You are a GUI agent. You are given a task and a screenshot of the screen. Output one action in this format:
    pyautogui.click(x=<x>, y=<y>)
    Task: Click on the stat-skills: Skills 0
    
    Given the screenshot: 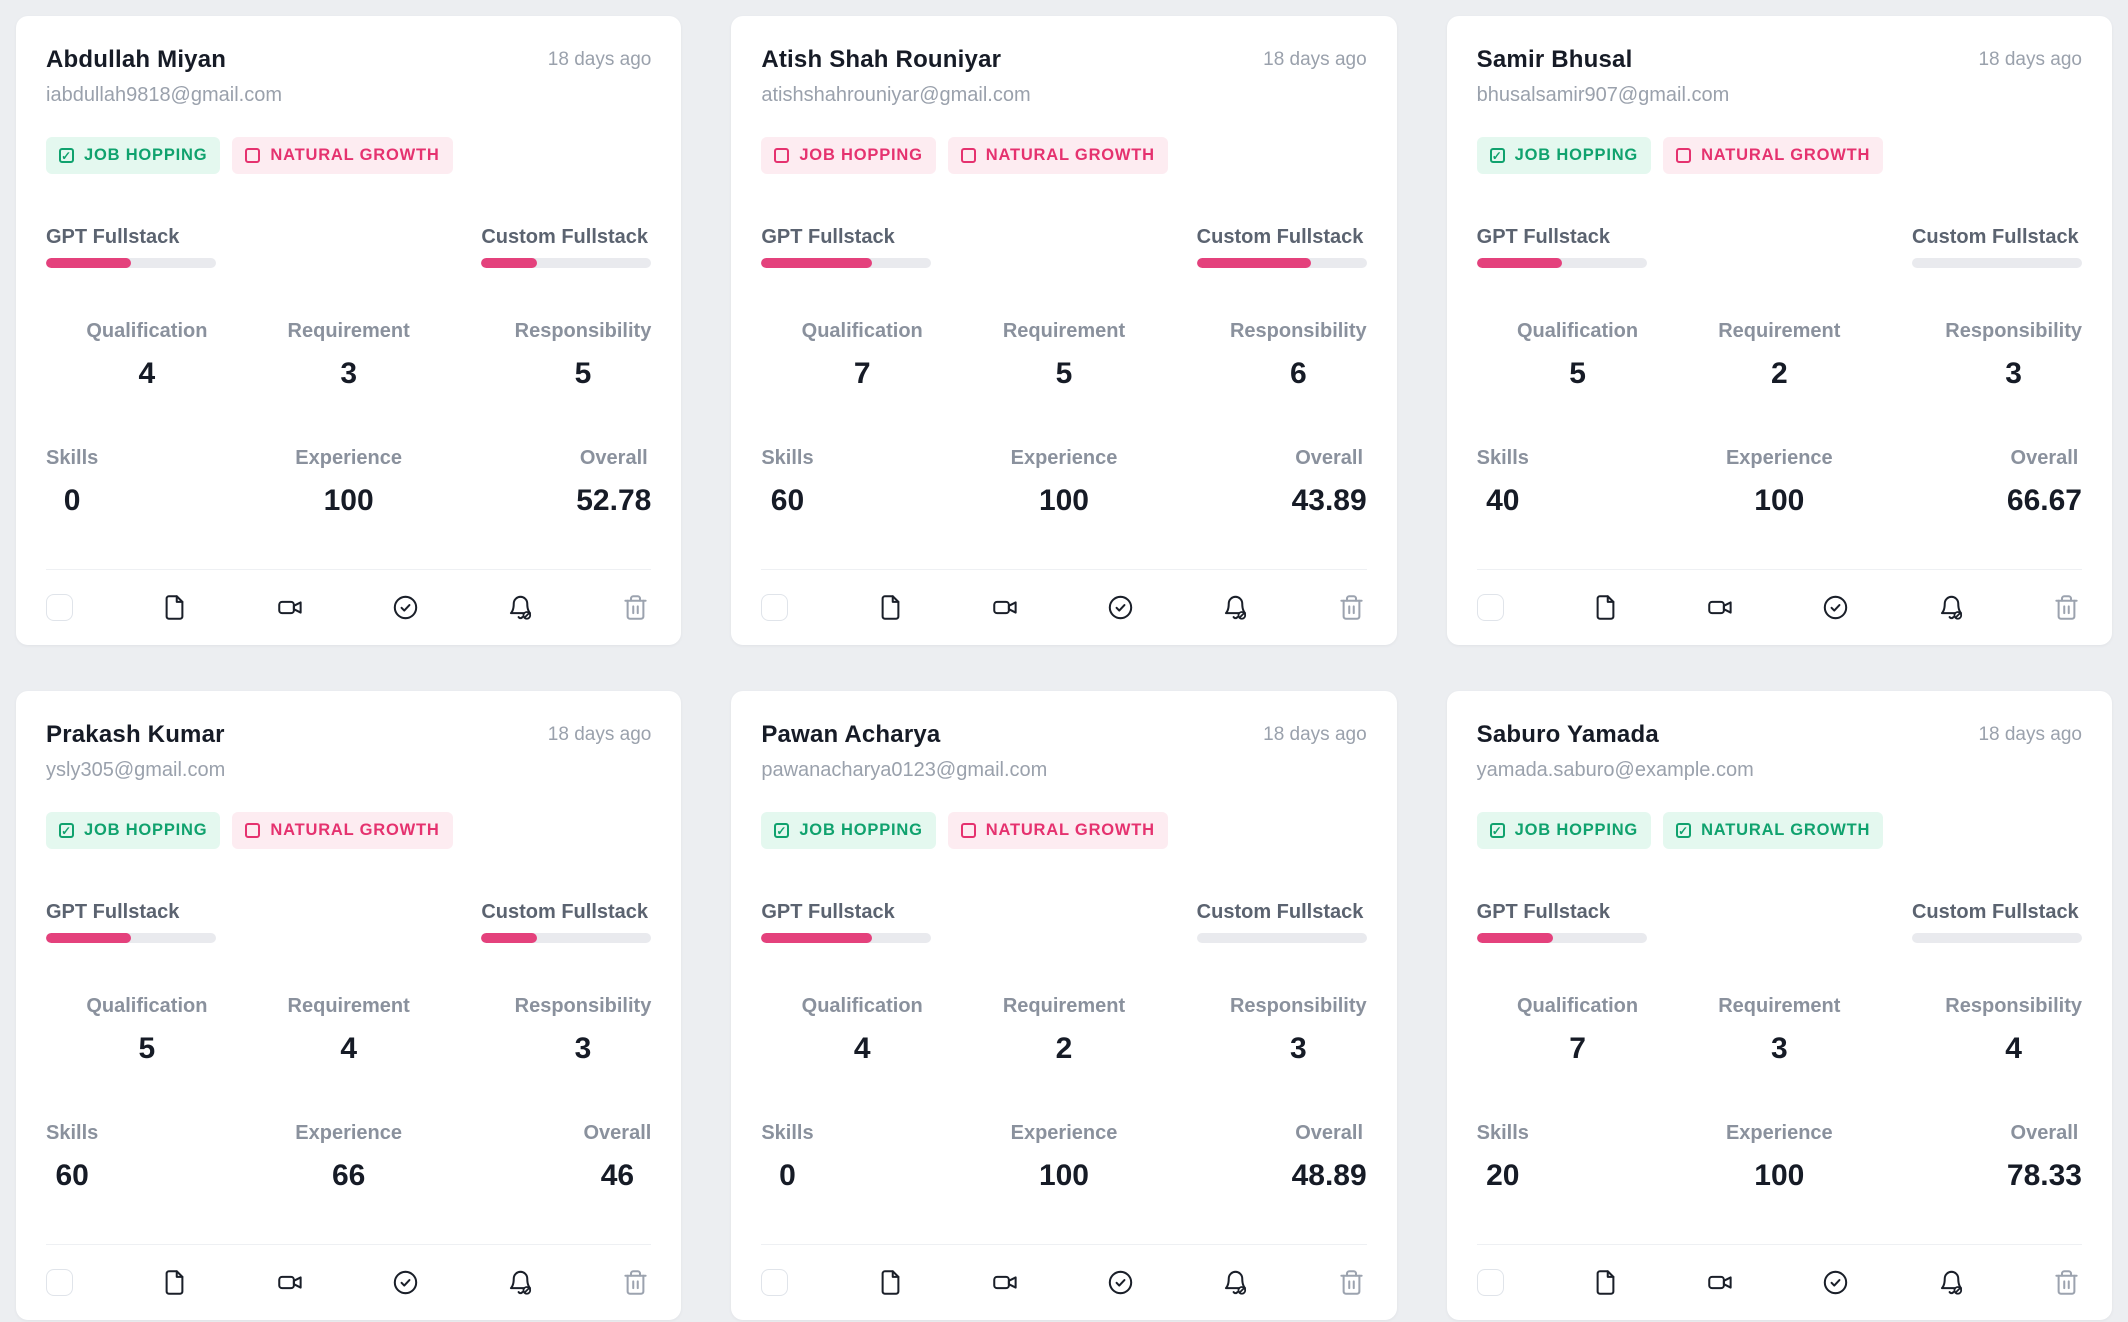 What is the action you would take?
    pyautogui.click(x=72, y=482)
    